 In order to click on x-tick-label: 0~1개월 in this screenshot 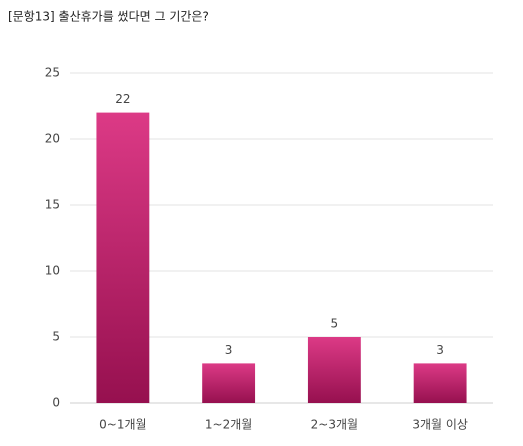, I will do `click(122, 425)`.